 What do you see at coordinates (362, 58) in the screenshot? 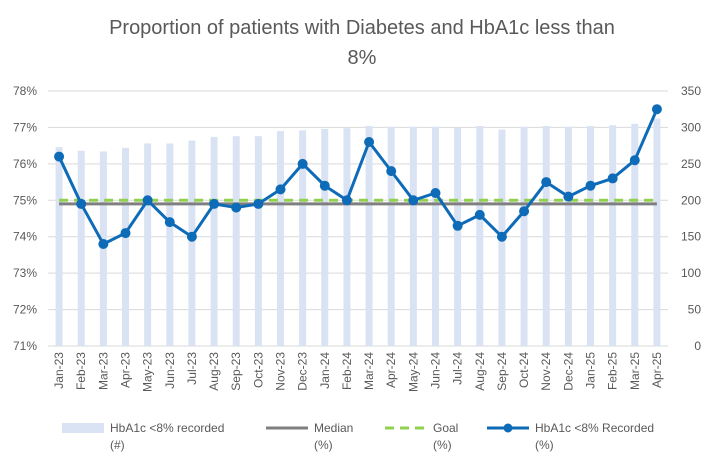
I see `chart-title-line-2: 8%` at bounding box center [362, 58].